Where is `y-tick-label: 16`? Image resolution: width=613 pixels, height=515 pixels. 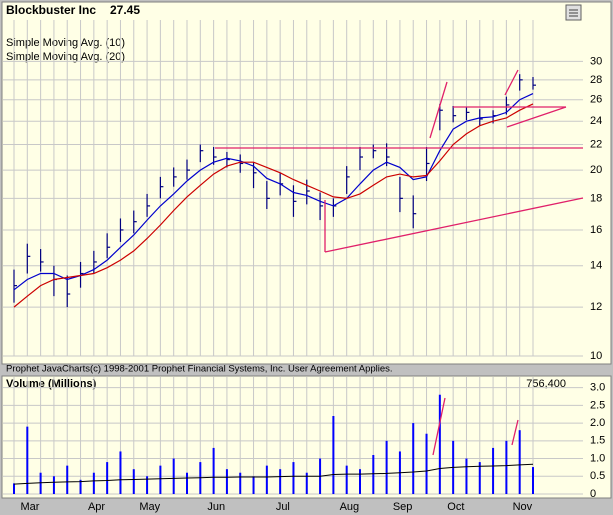
y-tick-label: 16 is located at coordinates (596, 230).